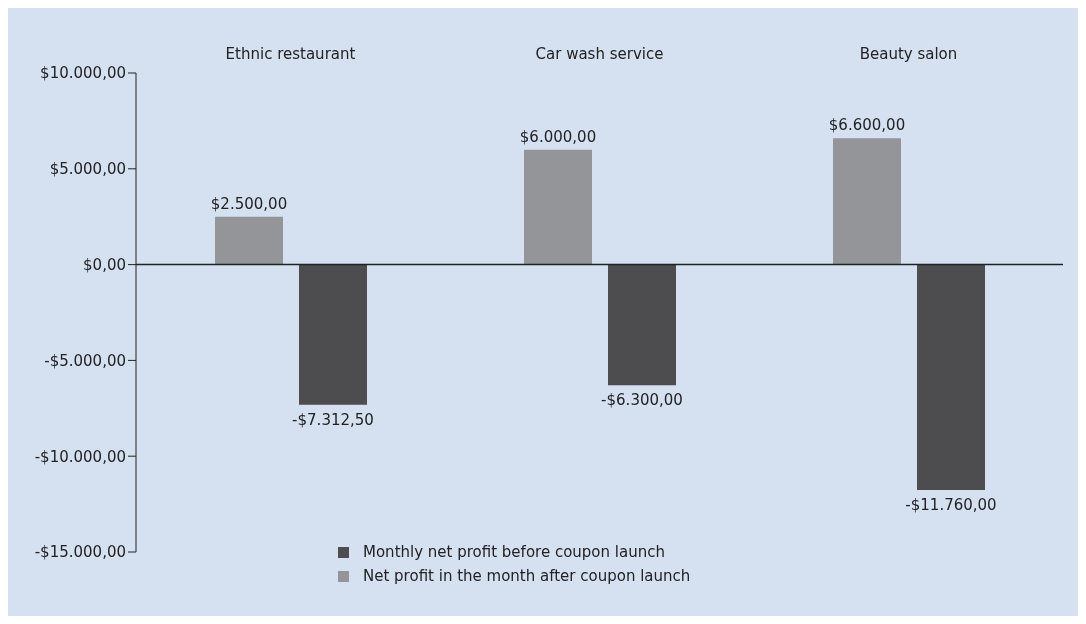 This screenshot has width=1086, height=624. Describe the element at coordinates (527, 576) in the screenshot. I see `legend-label: Net profit in the month after coupon launch` at that location.